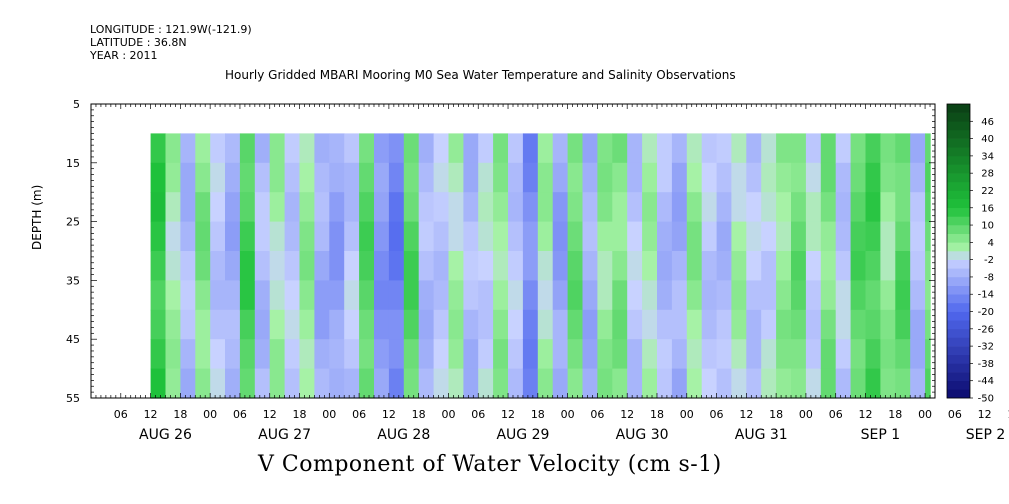  Describe the element at coordinates (284, 435) in the screenshot. I see `x-date-label: AUG 27` at that location.